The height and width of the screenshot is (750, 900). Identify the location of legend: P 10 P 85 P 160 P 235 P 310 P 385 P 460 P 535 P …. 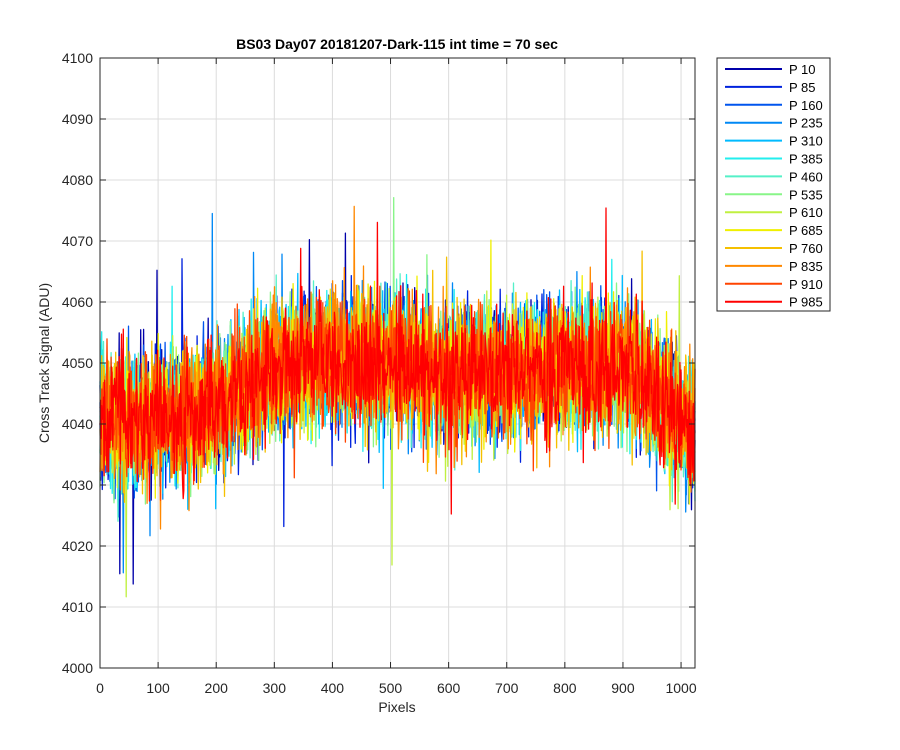
(773, 184).